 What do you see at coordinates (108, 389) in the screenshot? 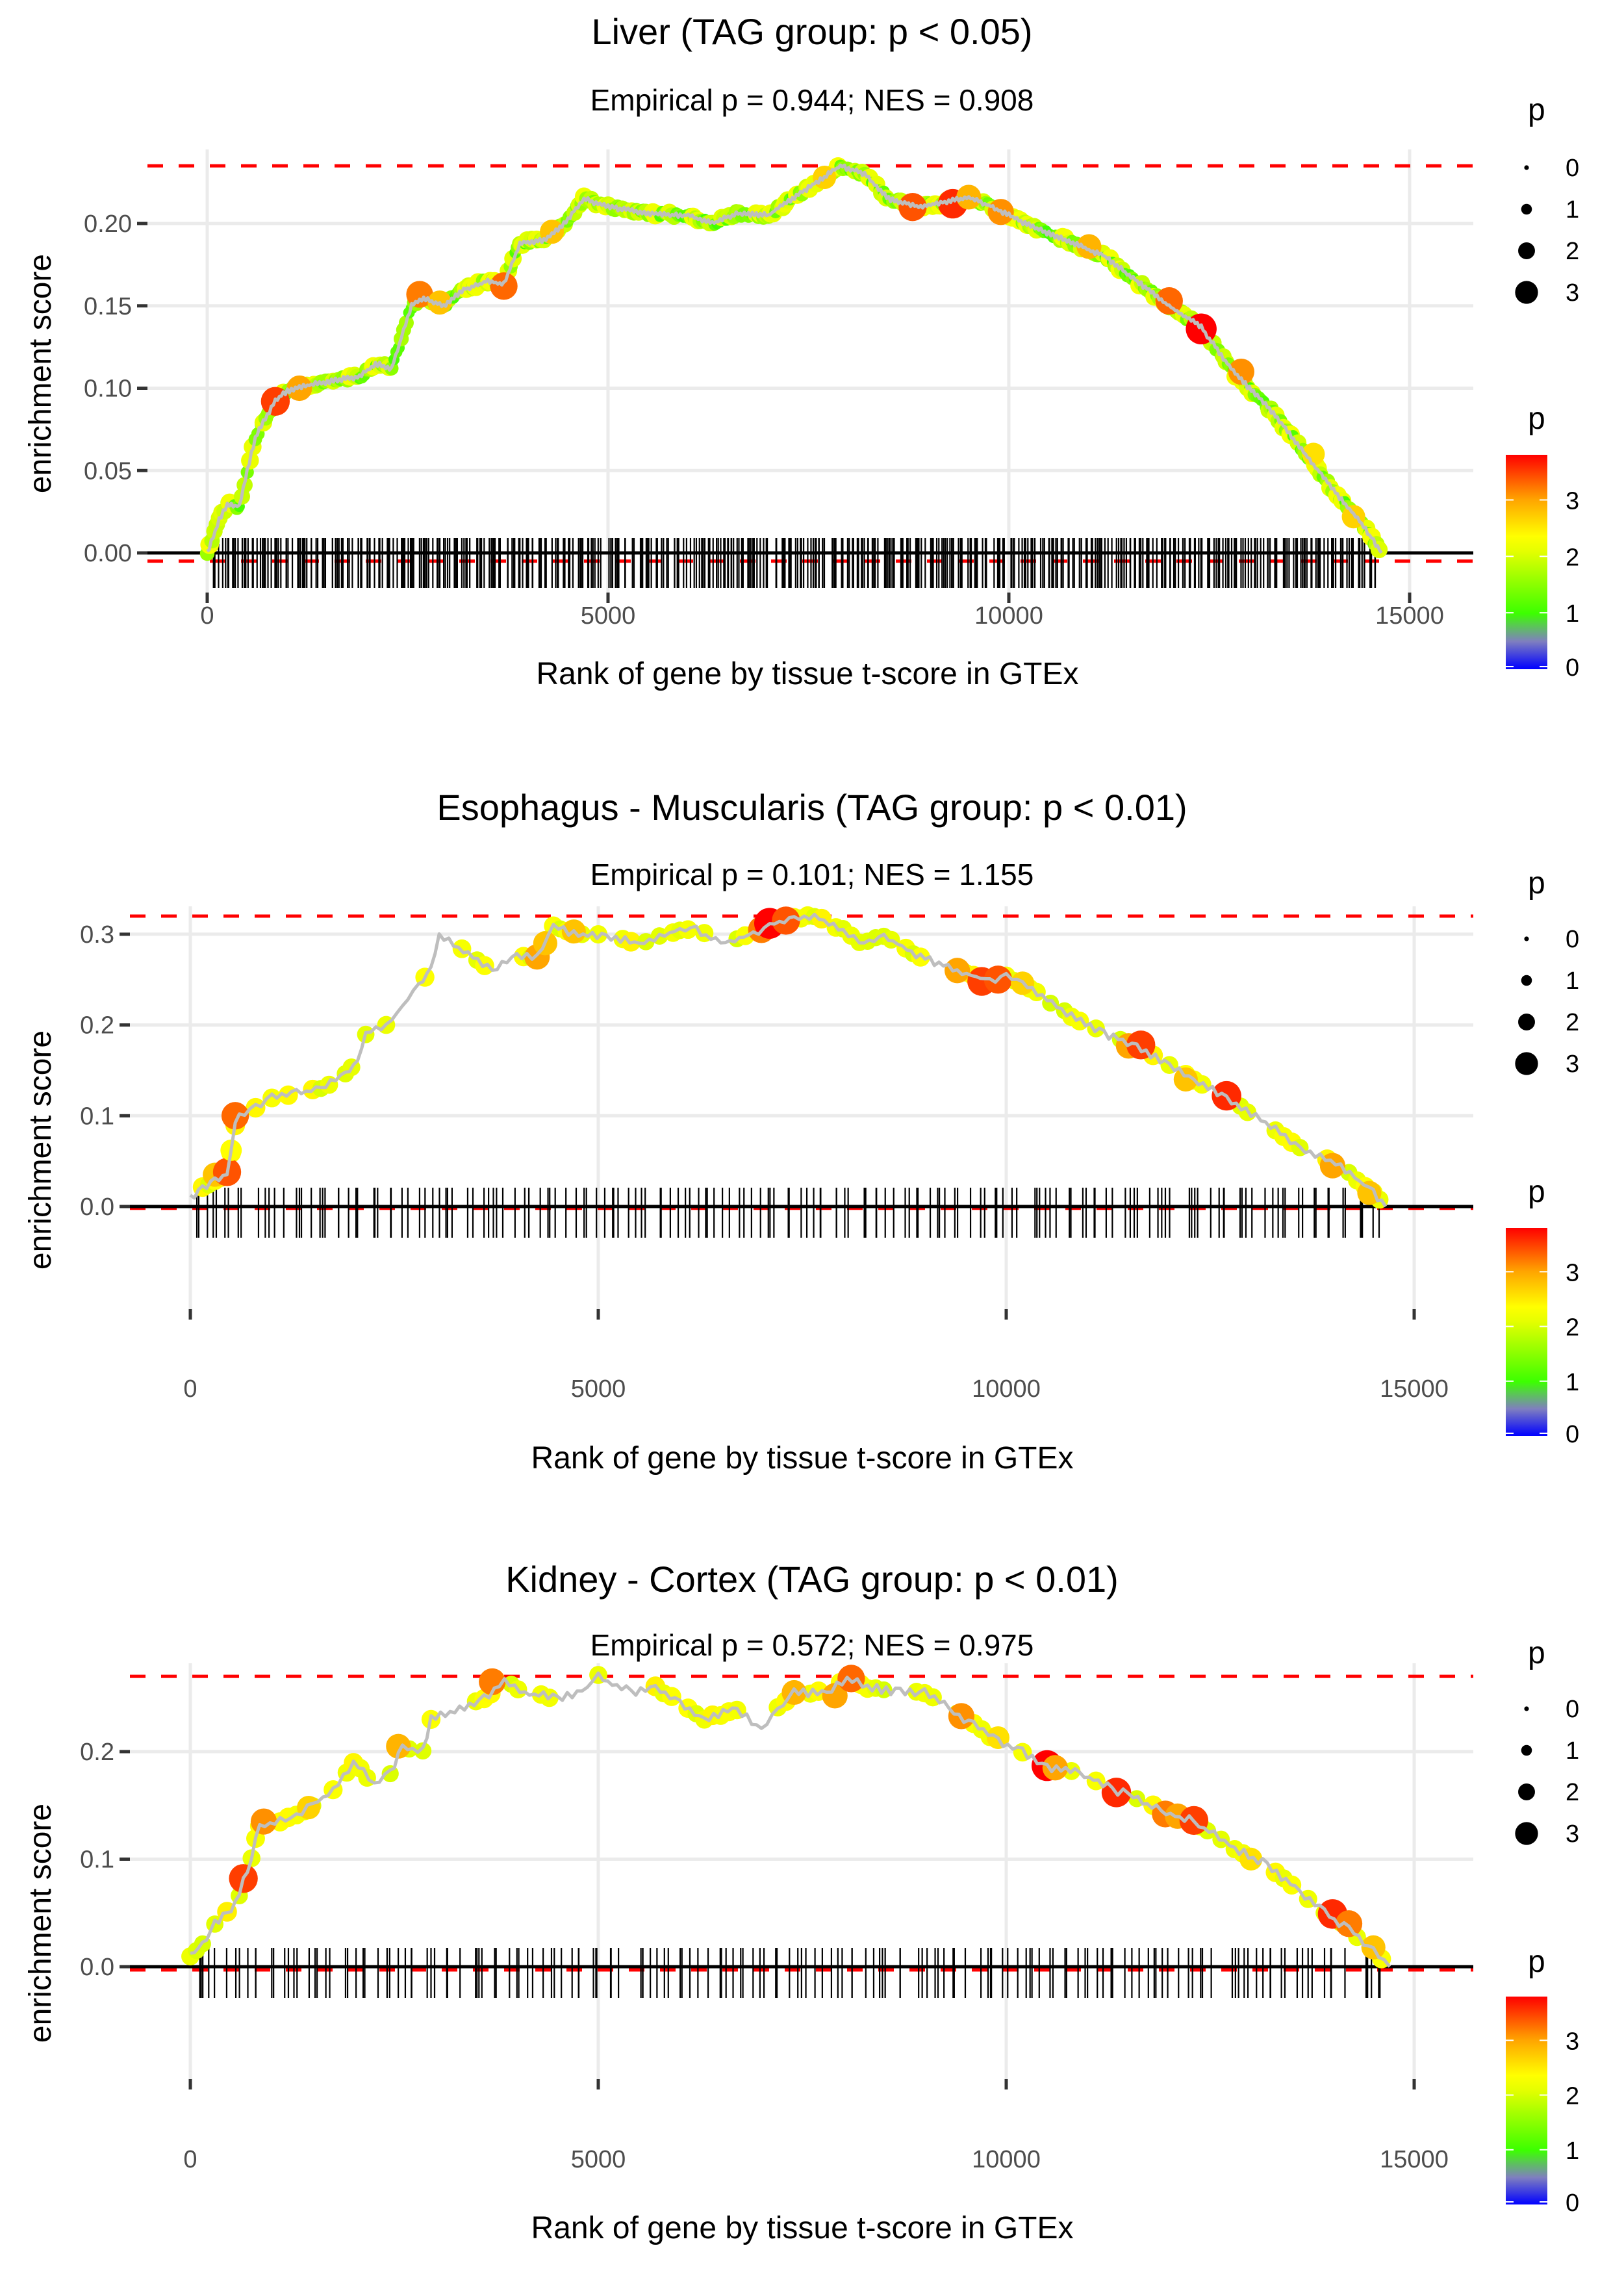
I see `y-tick-label: 0.10` at bounding box center [108, 389].